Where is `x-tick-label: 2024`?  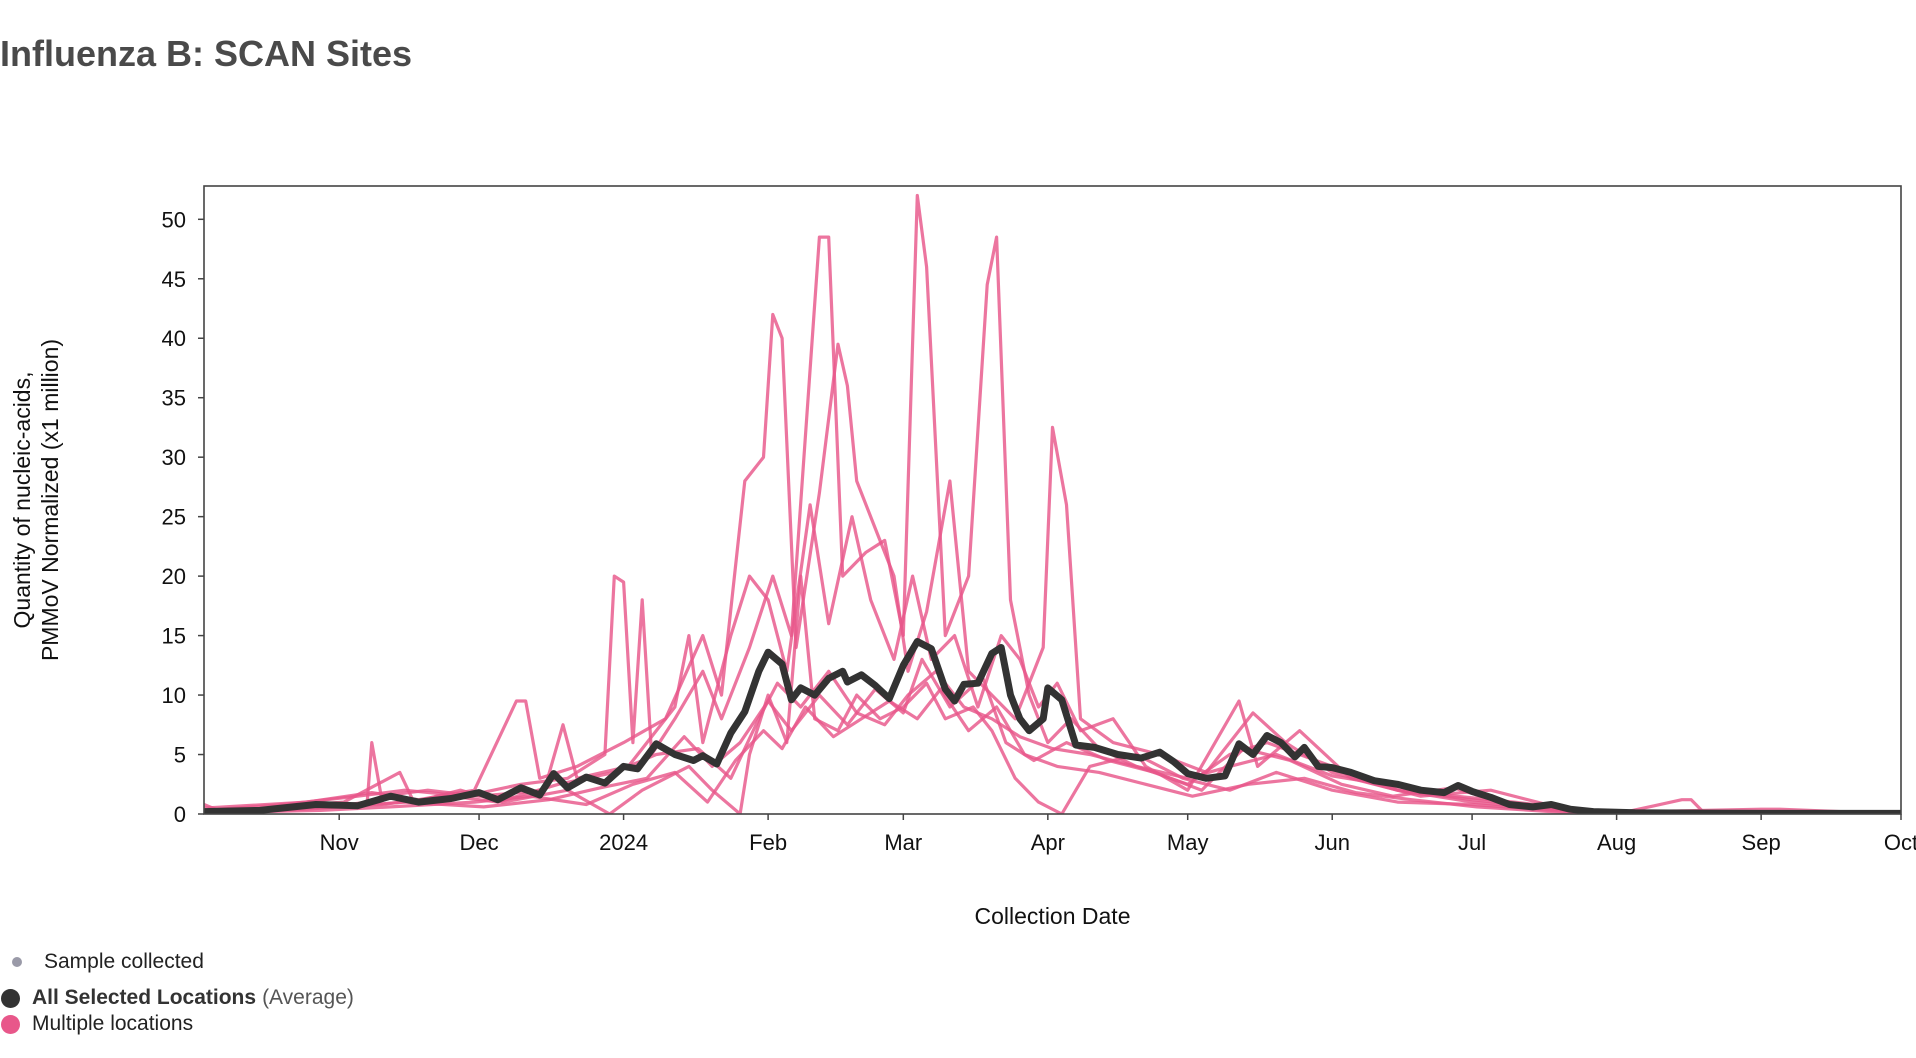 x-tick-label: 2024 is located at coordinates (623, 842).